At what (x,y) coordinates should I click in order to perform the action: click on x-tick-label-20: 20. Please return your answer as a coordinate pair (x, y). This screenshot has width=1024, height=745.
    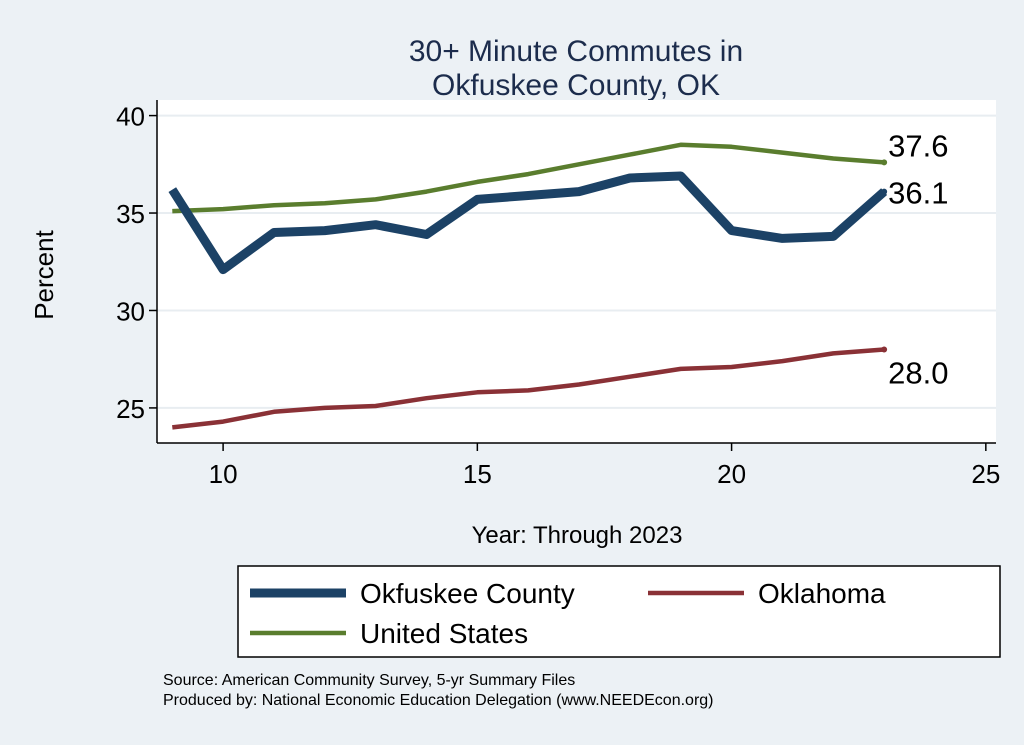
    Looking at the image, I should click on (731, 474).